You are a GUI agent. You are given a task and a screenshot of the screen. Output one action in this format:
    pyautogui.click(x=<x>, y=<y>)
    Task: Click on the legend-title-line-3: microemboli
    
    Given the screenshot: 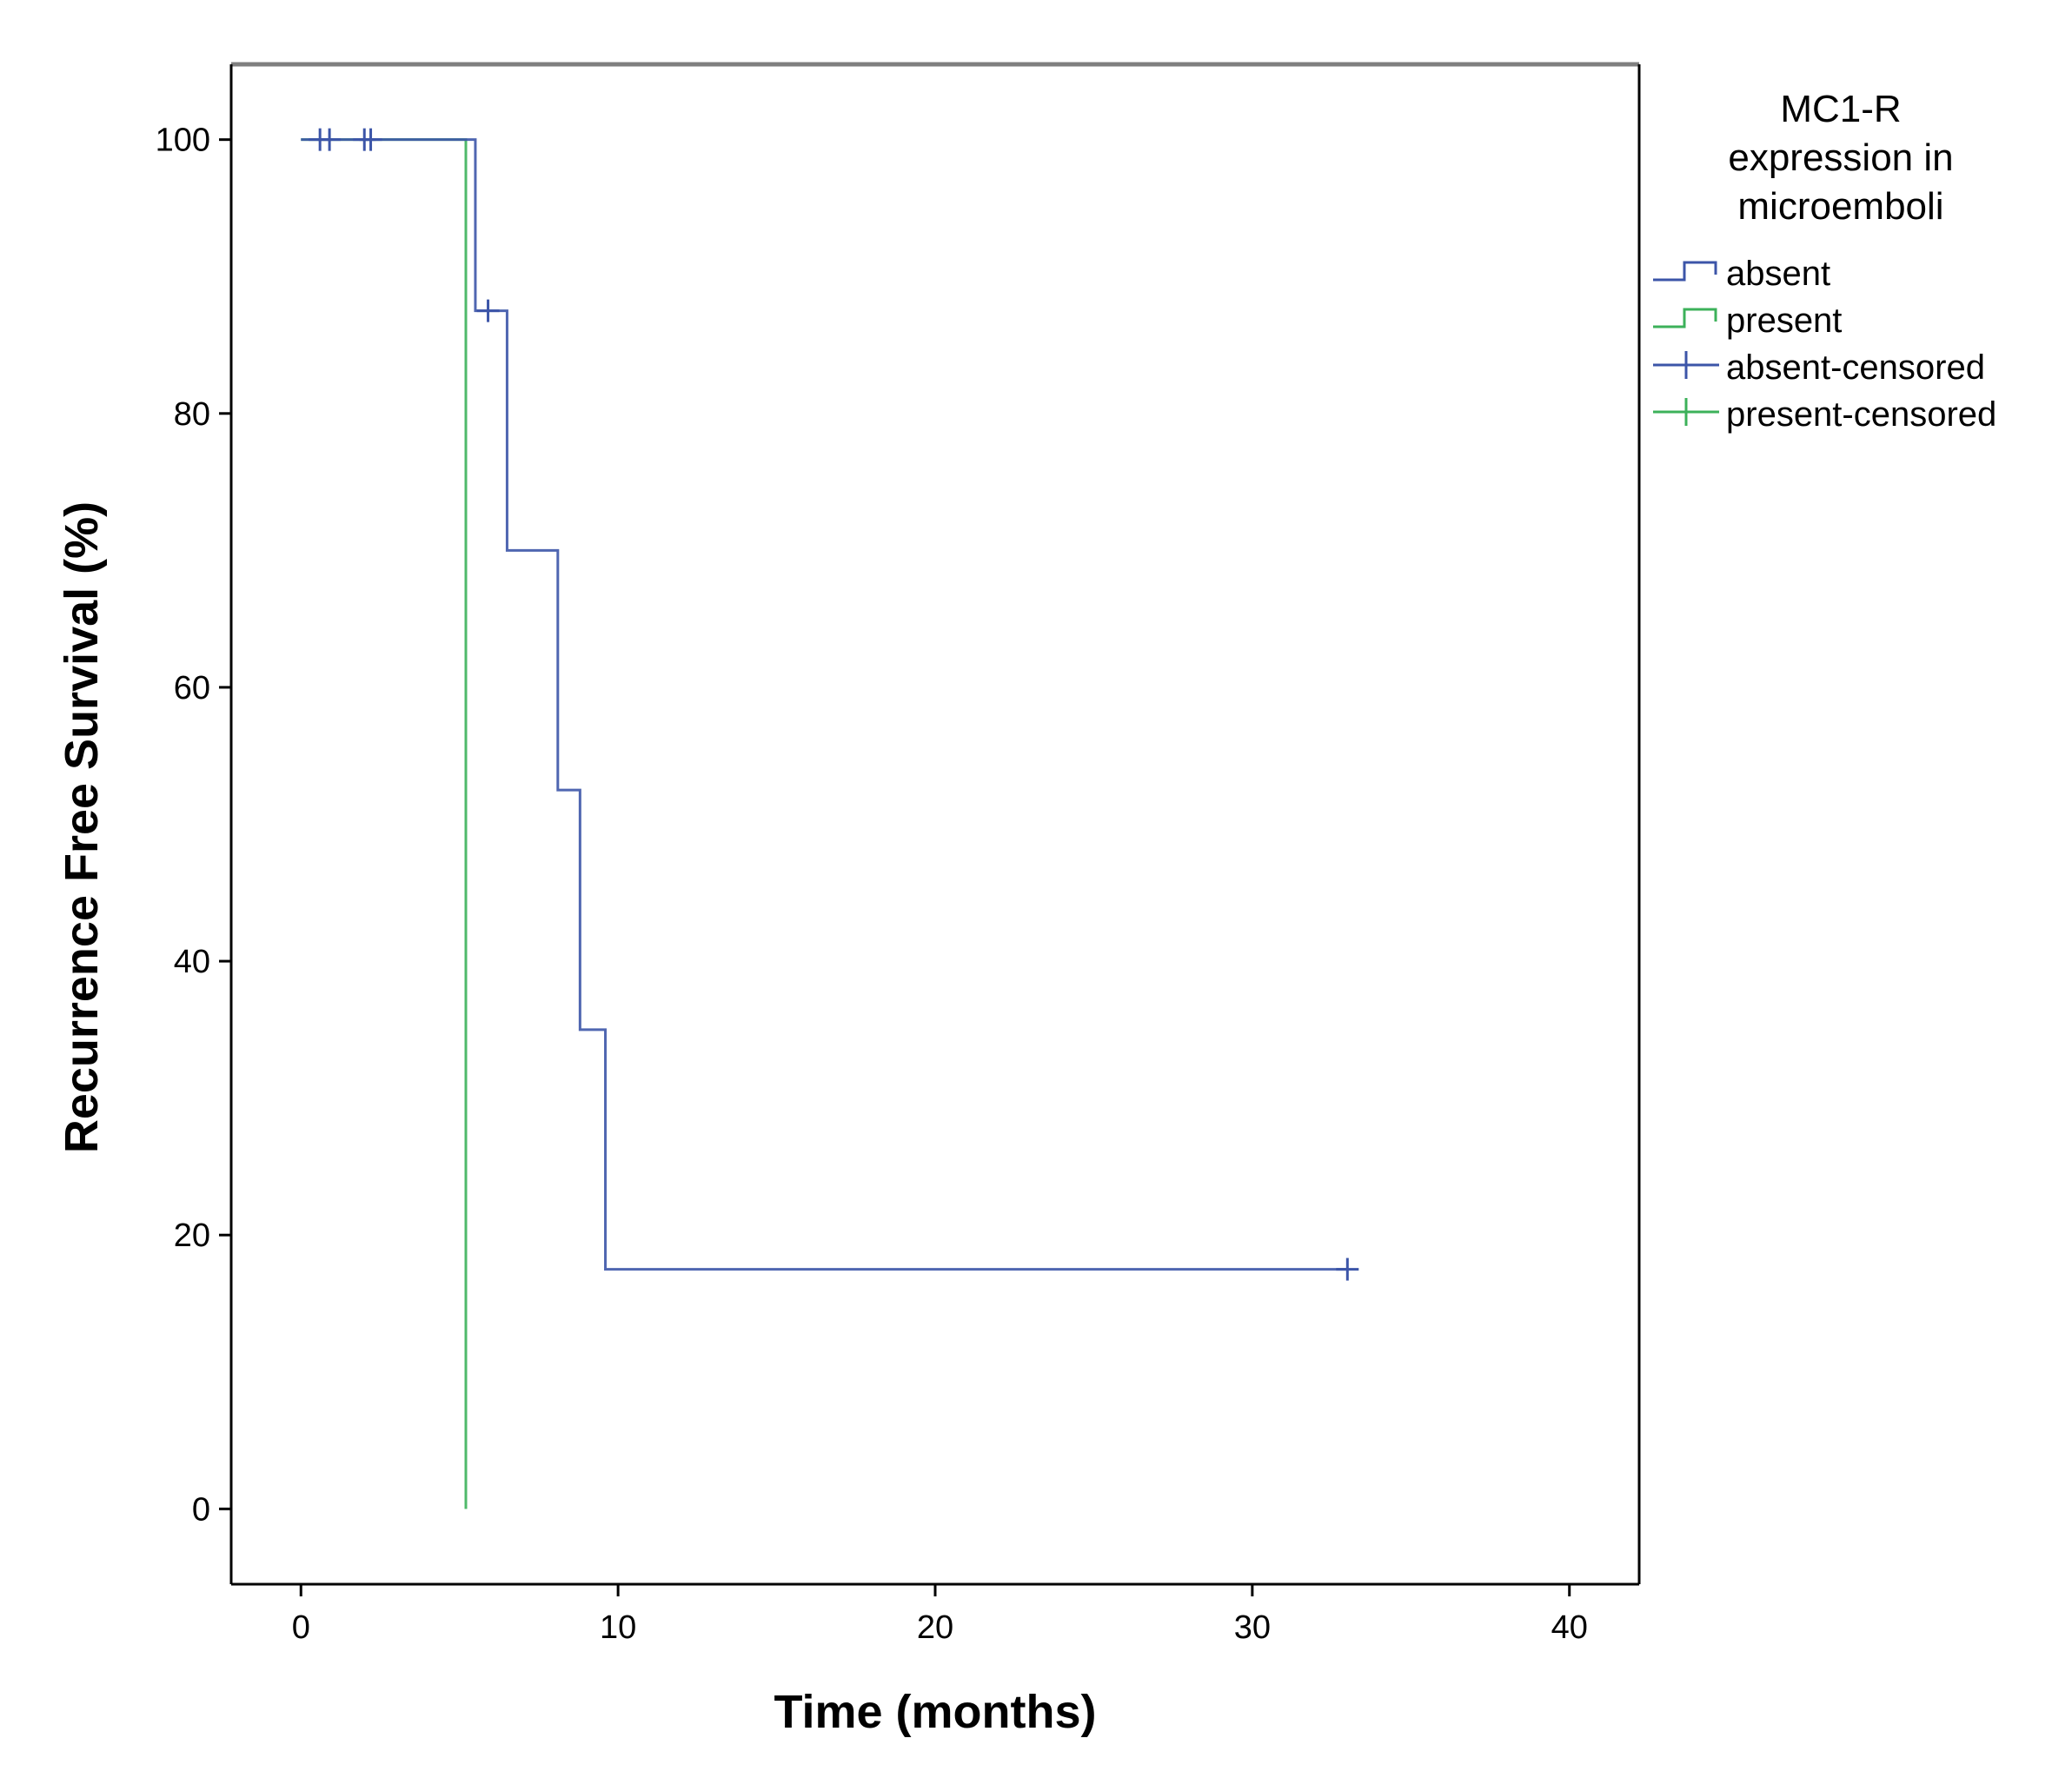 What is the action you would take?
    pyautogui.click(x=1840, y=206)
    